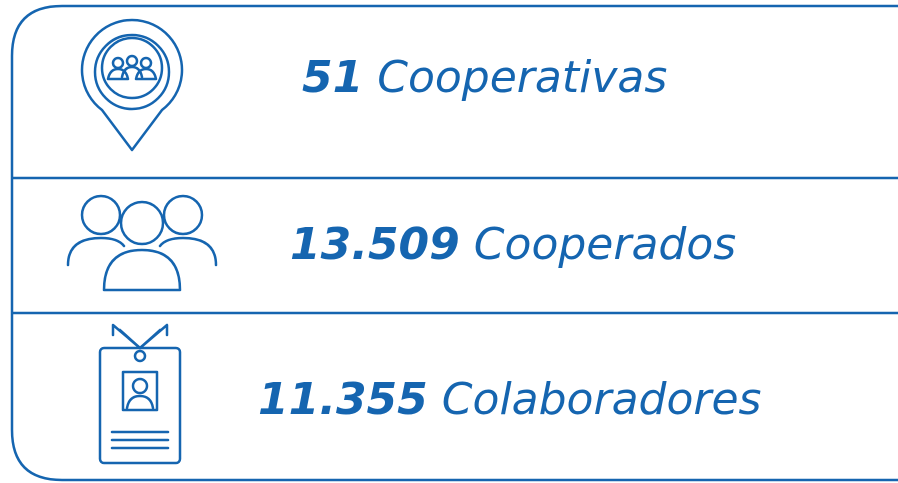 The height and width of the screenshot is (483, 898). Describe the element at coordinates (343, 399) in the screenshot. I see `row-number: 11.355` at that location.